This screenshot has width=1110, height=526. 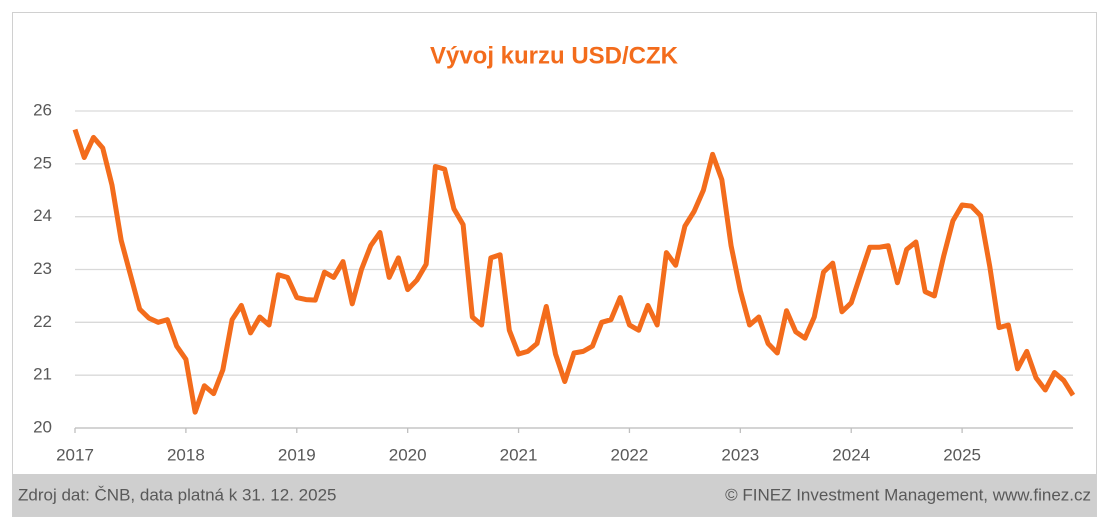 What do you see at coordinates (740, 454) in the screenshot?
I see `x-tick-label: 2023` at bounding box center [740, 454].